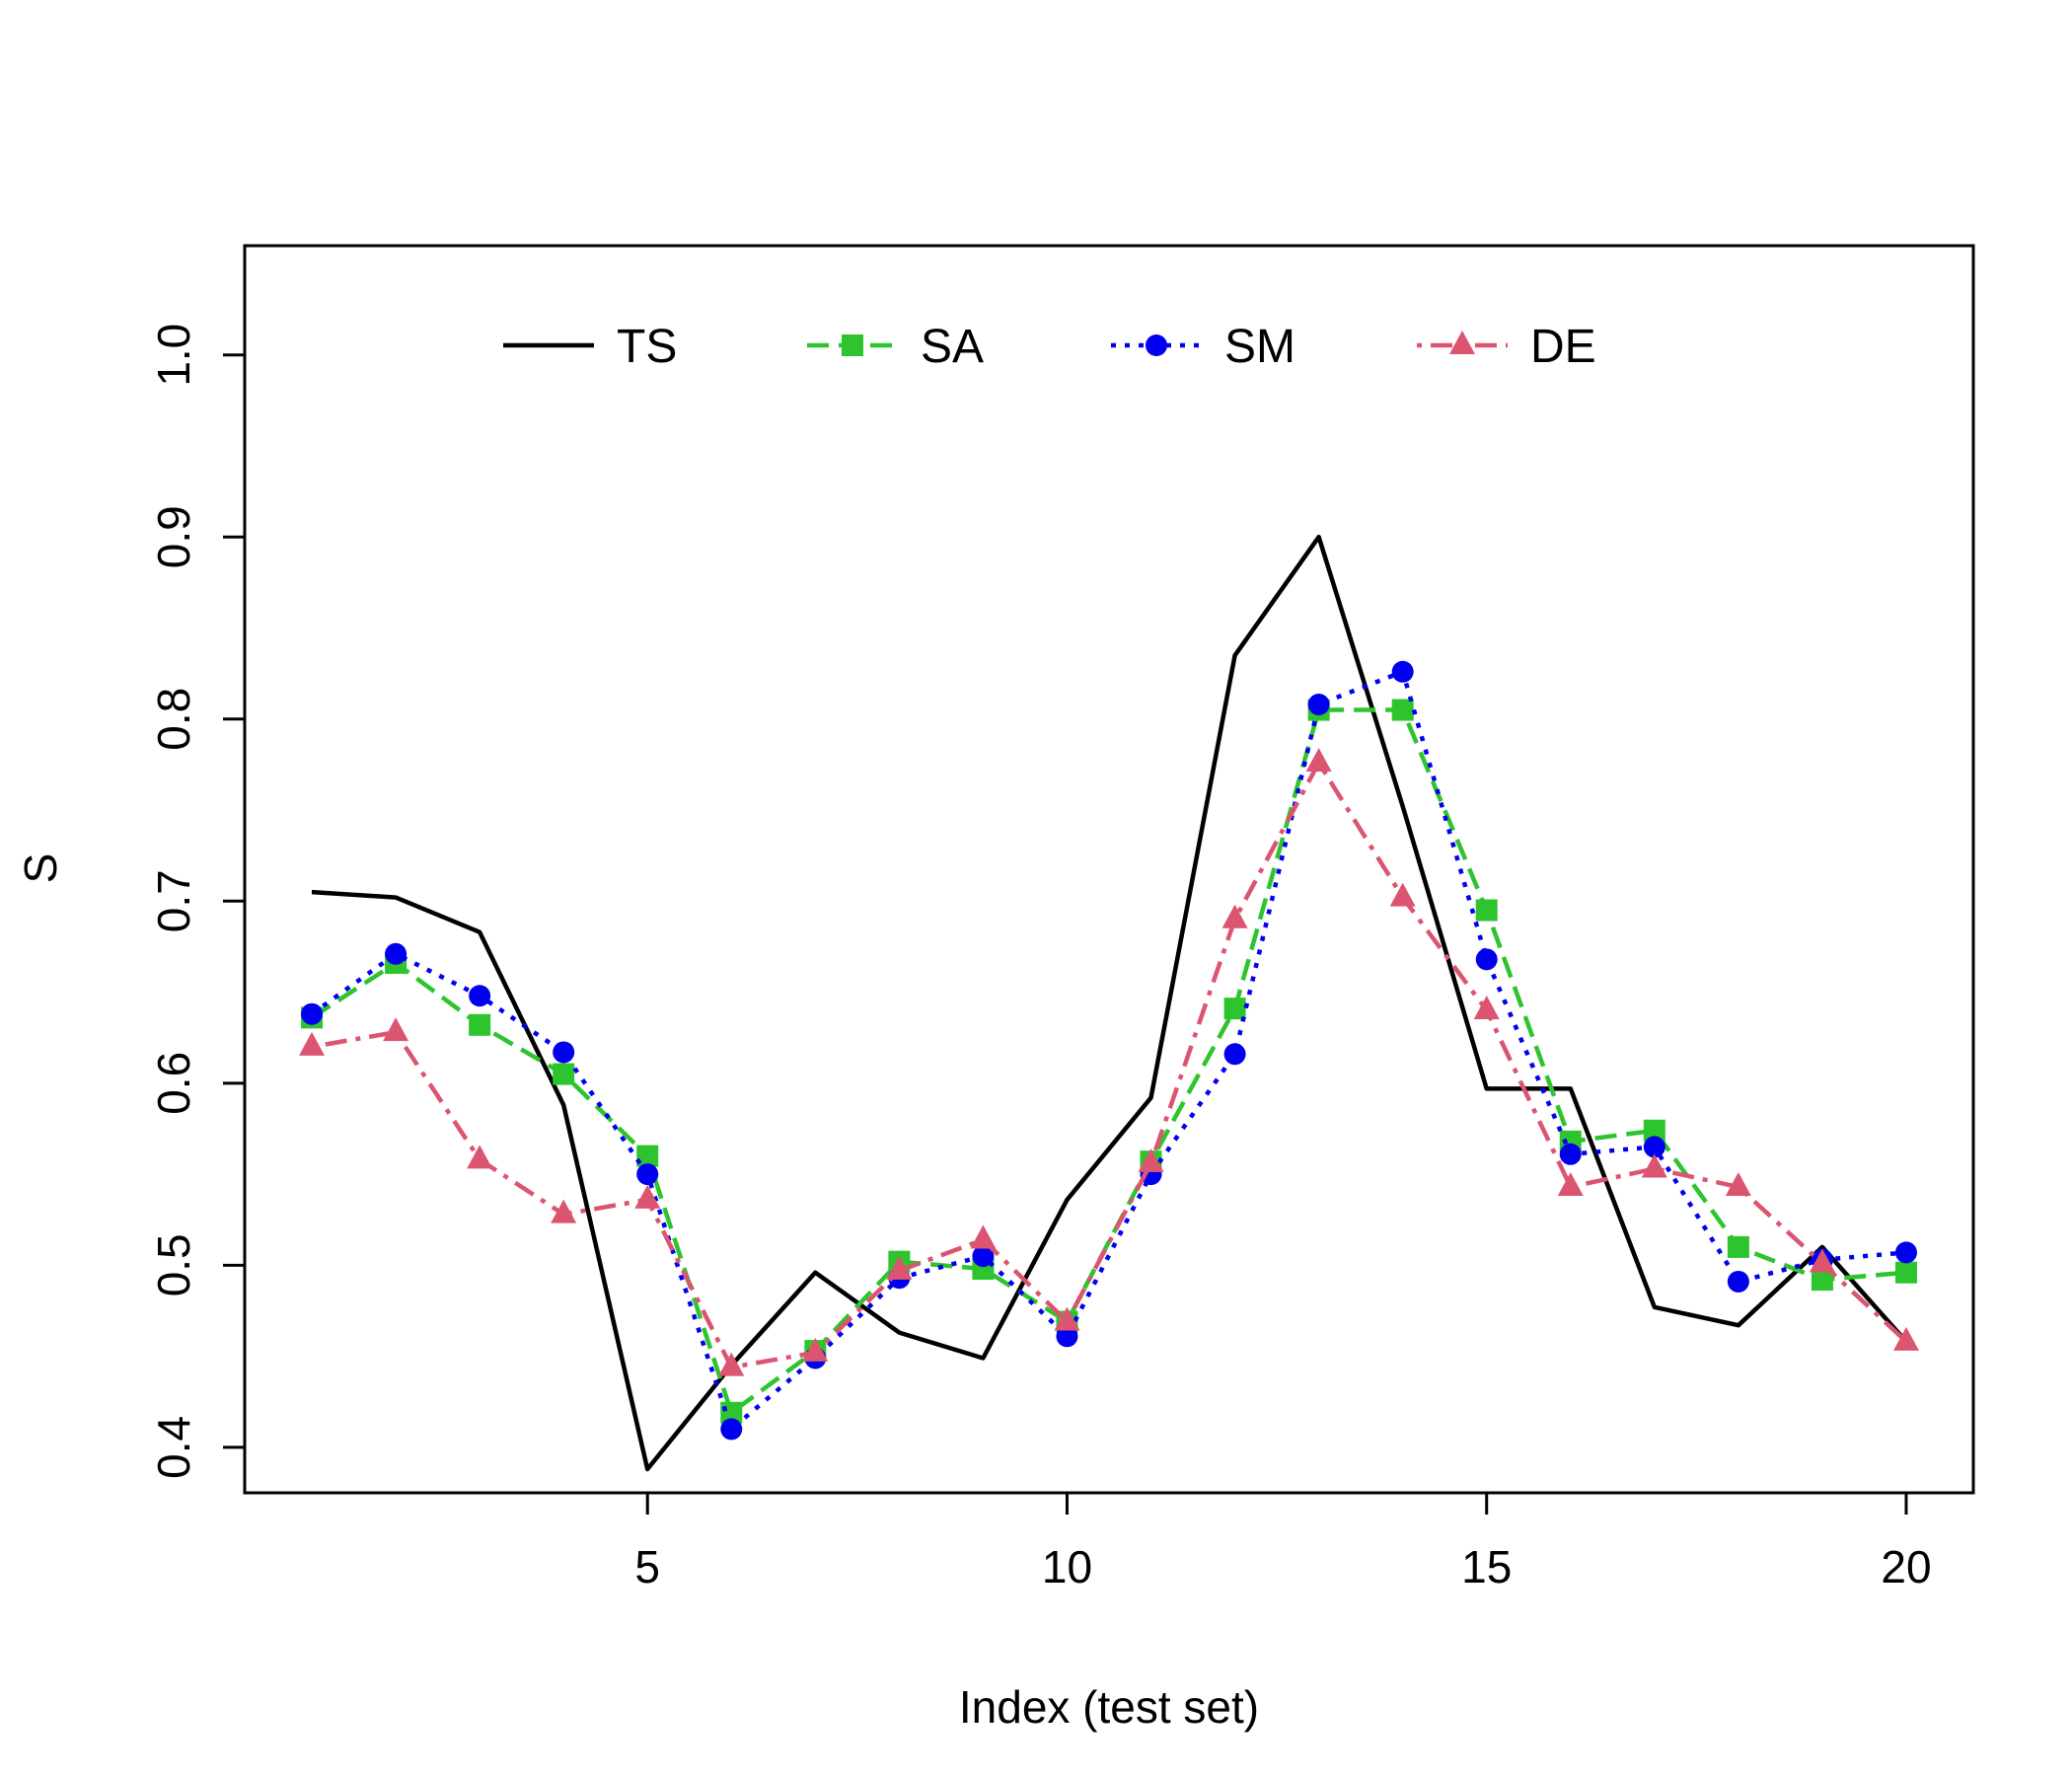  Describe the element at coordinates (174, 1447) in the screenshot. I see `y-tick-label: 0.4` at that location.